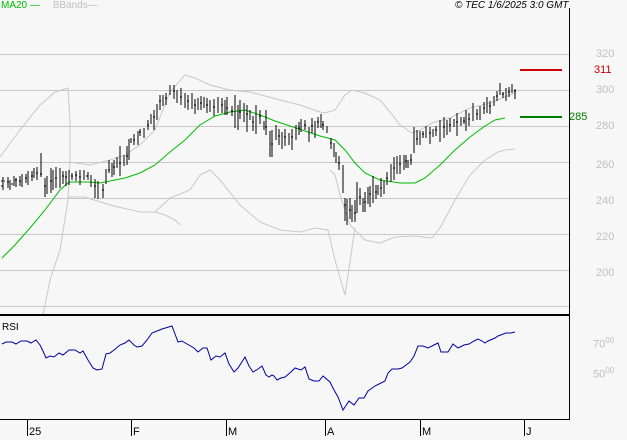 Image resolution: width=627 pixels, height=440 pixels. What do you see at coordinates (605, 90) in the screenshot?
I see `price-tick-300: 300` at bounding box center [605, 90].